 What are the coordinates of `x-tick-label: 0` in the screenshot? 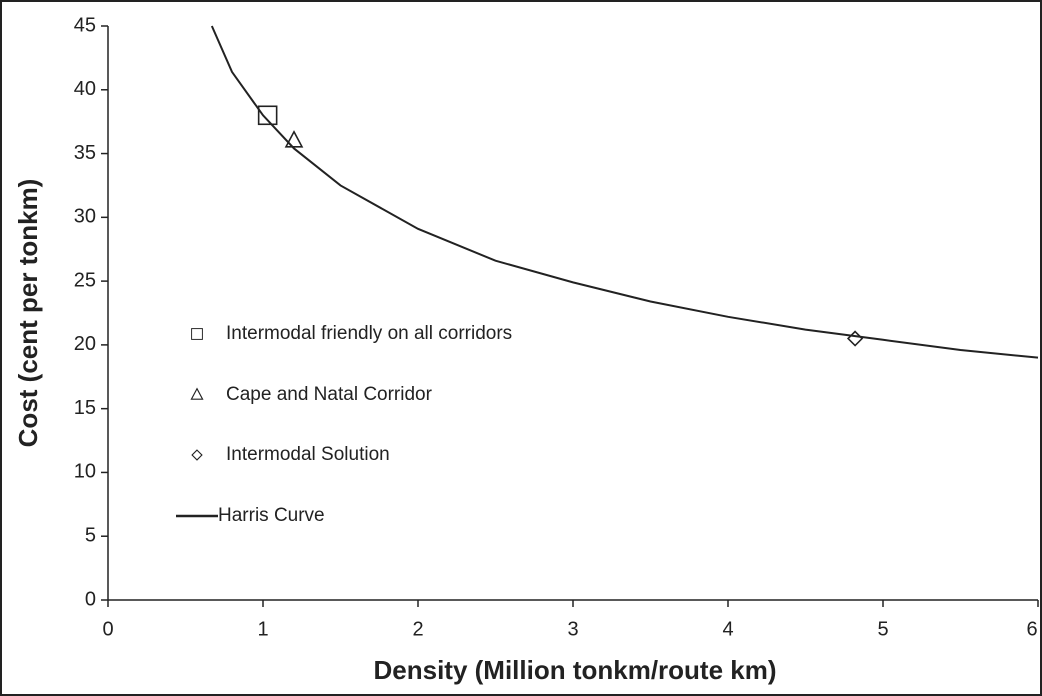 It's located at (107, 629).